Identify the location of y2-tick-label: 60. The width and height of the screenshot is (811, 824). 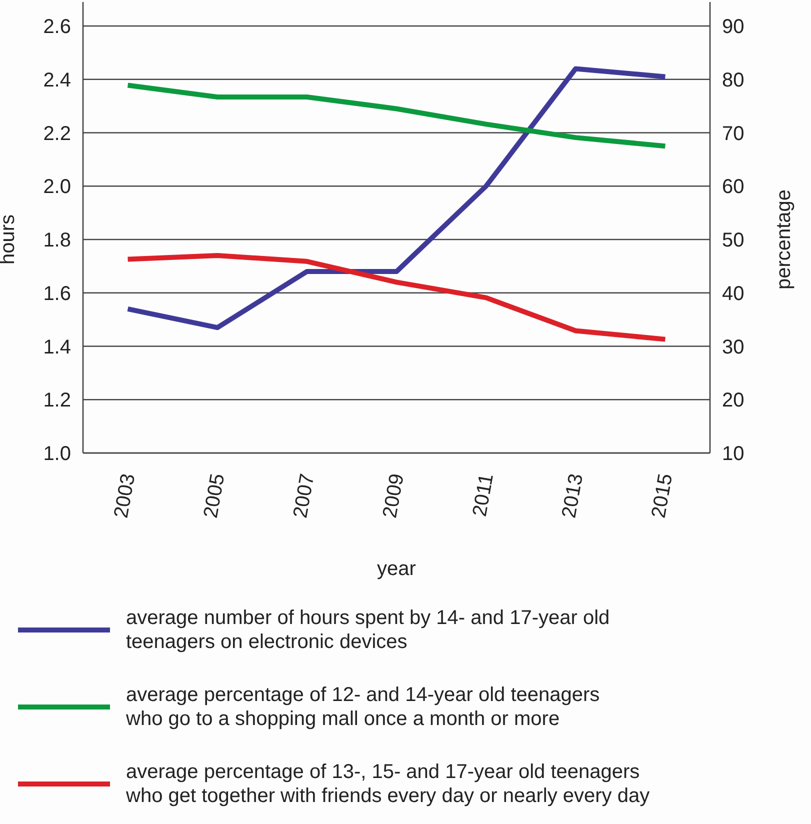
(733, 187).